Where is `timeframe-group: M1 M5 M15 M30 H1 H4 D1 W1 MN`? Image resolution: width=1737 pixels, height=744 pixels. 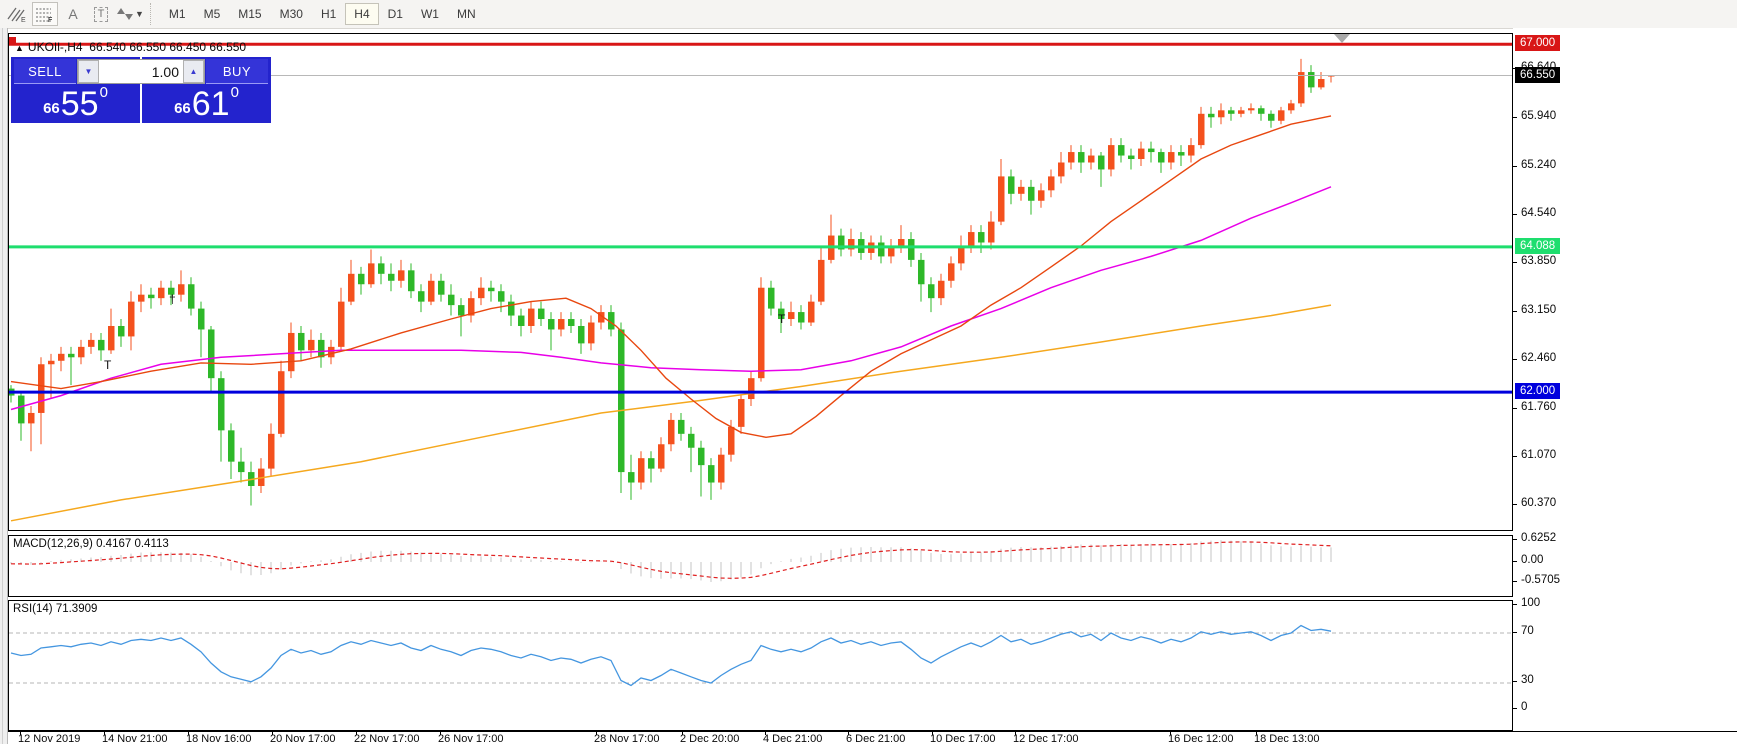 timeframe-group: M1 M5 M15 M30 H1 H4 D1 W1 MN is located at coordinates (322, 14).